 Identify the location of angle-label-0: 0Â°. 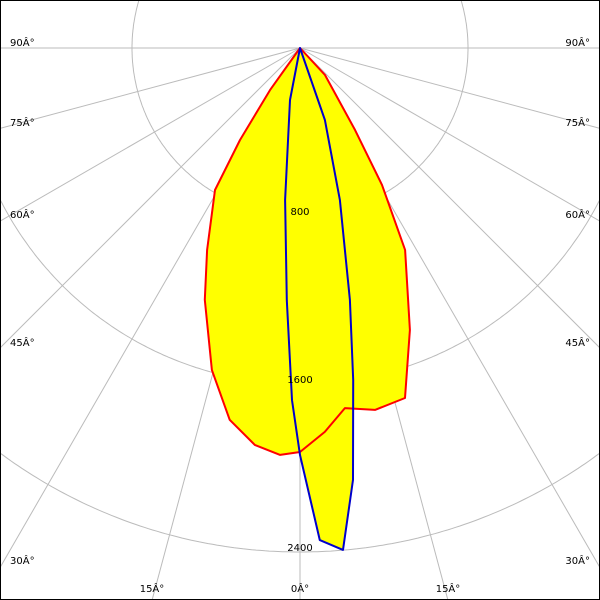
(300, 588).